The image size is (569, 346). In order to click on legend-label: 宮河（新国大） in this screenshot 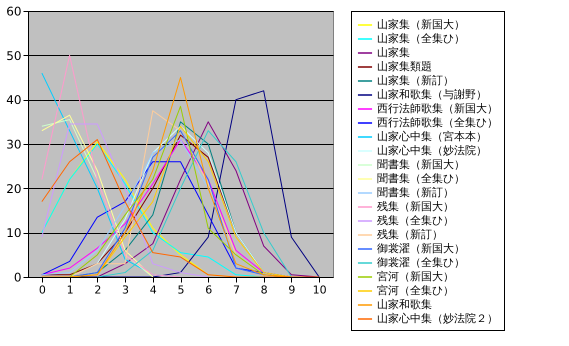, I will do `click(415, 276)`.